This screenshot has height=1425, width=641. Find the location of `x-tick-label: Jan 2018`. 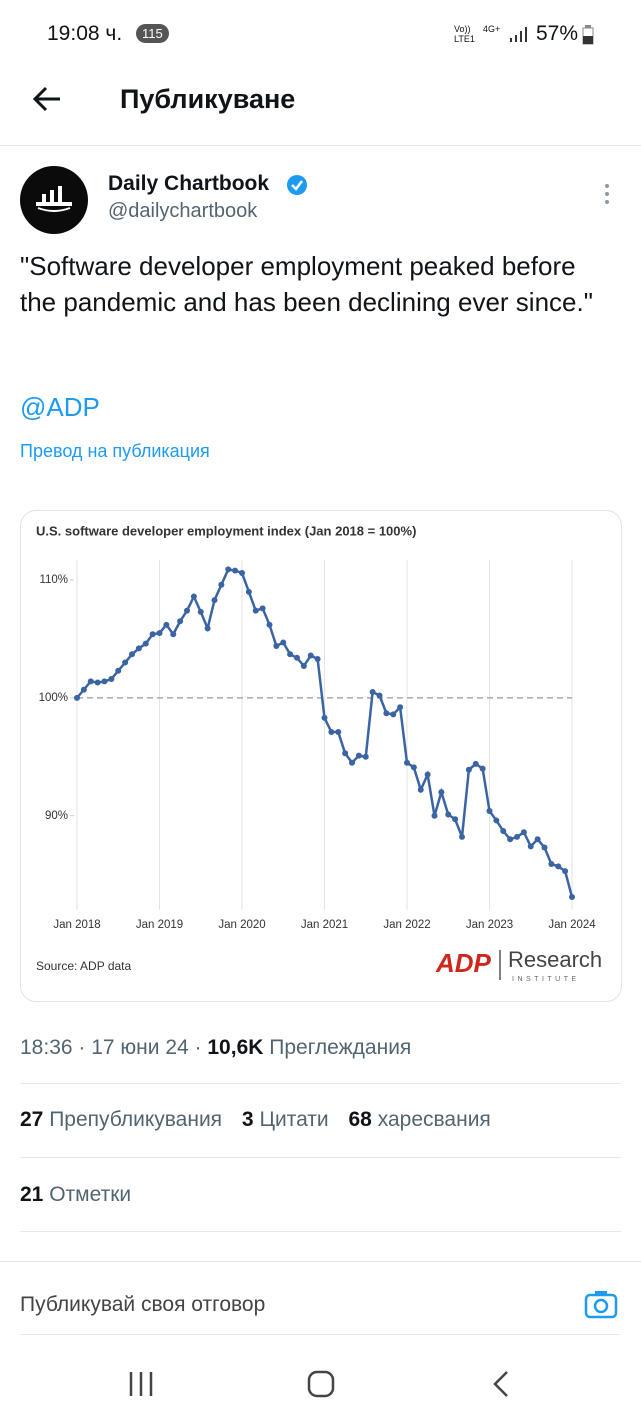

x-tick-label: Jan 2018 is located at coordinates (76, 925).